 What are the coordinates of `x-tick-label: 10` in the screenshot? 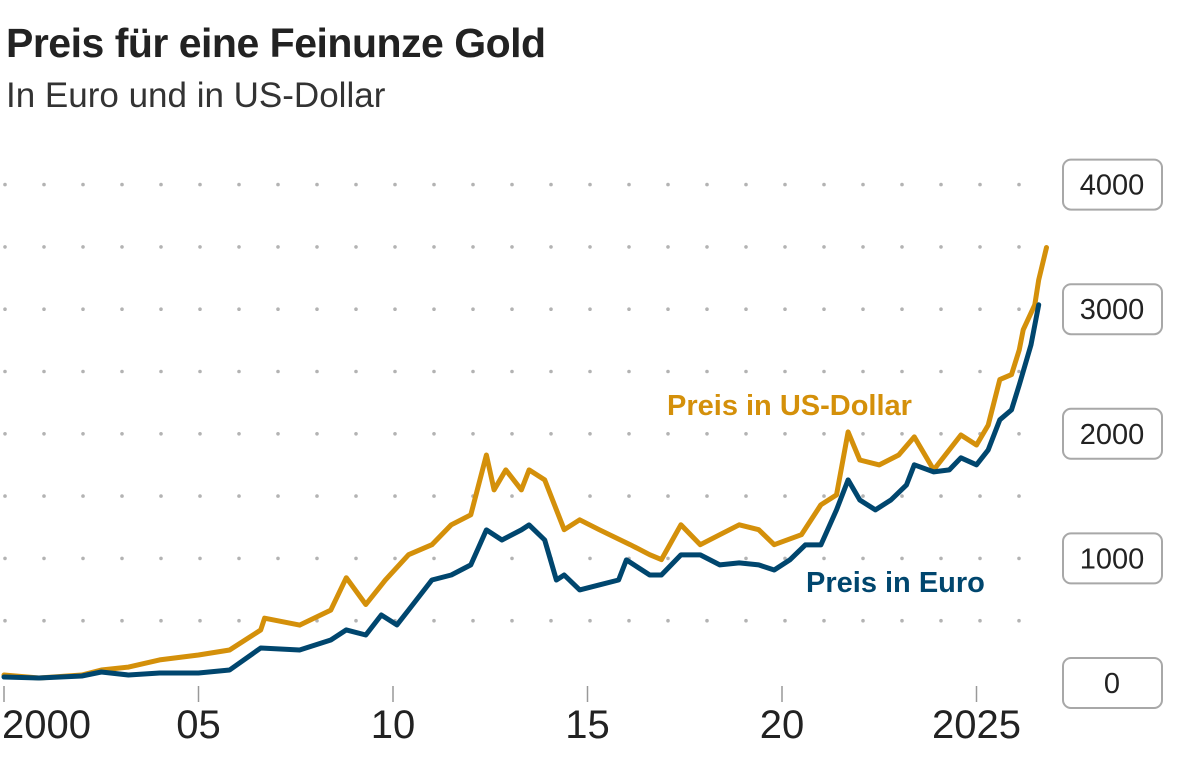 It's located at (393, 725).